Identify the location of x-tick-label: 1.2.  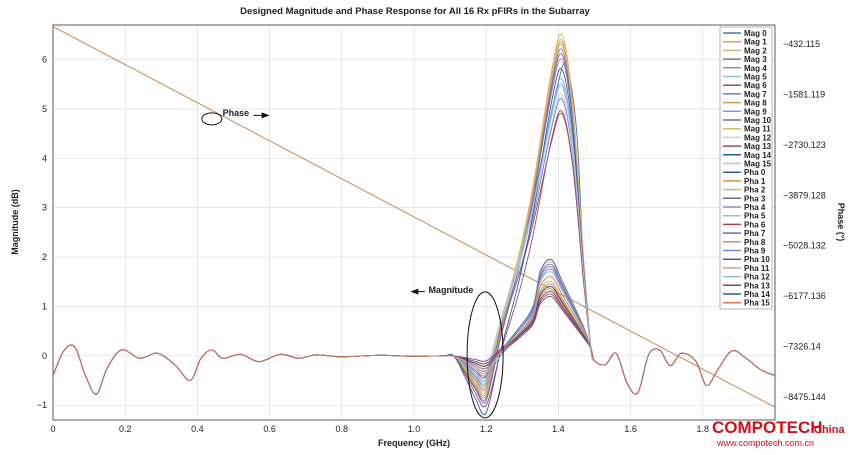
(486, 429).